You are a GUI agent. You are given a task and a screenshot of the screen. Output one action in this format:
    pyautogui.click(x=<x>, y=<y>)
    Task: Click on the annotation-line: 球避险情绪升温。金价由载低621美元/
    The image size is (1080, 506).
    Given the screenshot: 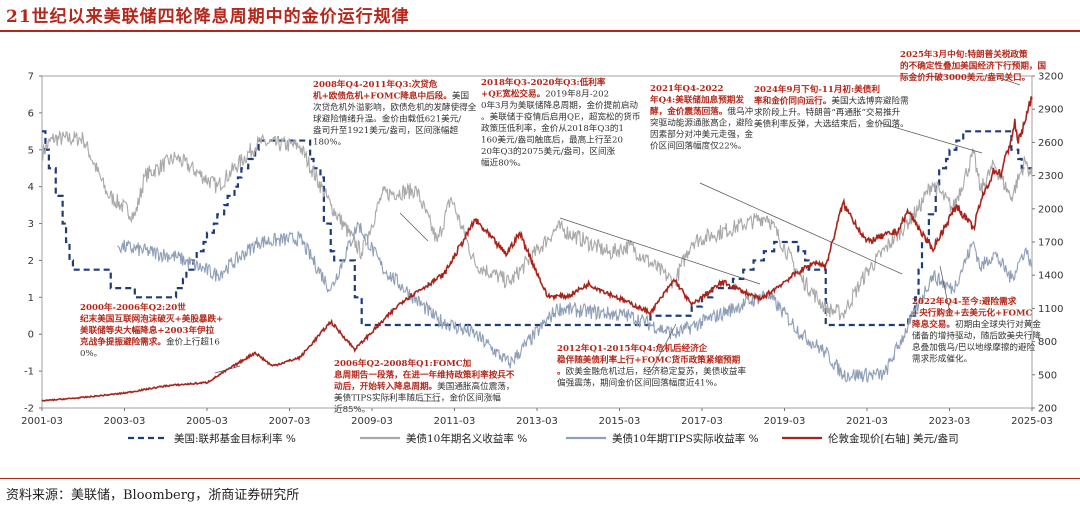 What is the action you would take?
    pyautogui.click(x=387, y=119)
    